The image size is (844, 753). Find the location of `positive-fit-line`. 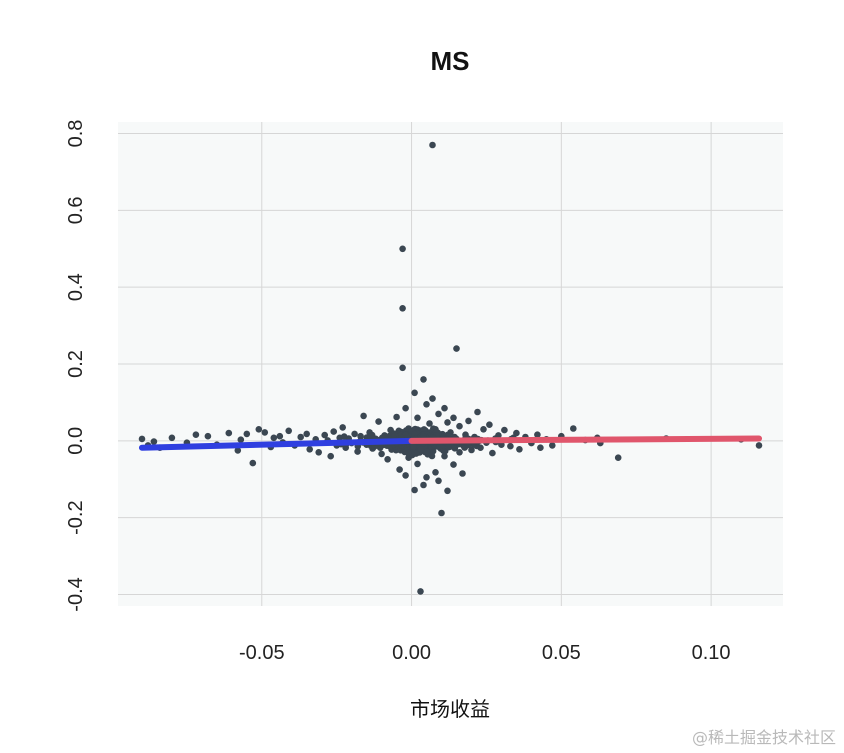

positive-fit-line is located at coordinates (585, 439).